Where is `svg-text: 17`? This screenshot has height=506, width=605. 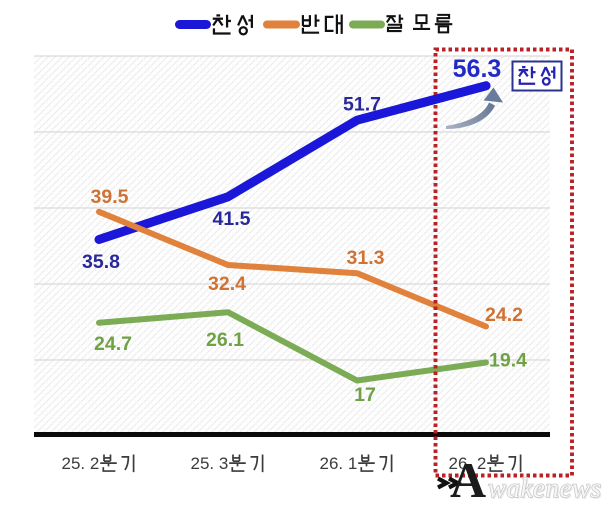 svg-text: 17 is located at coordinates (365, 395).